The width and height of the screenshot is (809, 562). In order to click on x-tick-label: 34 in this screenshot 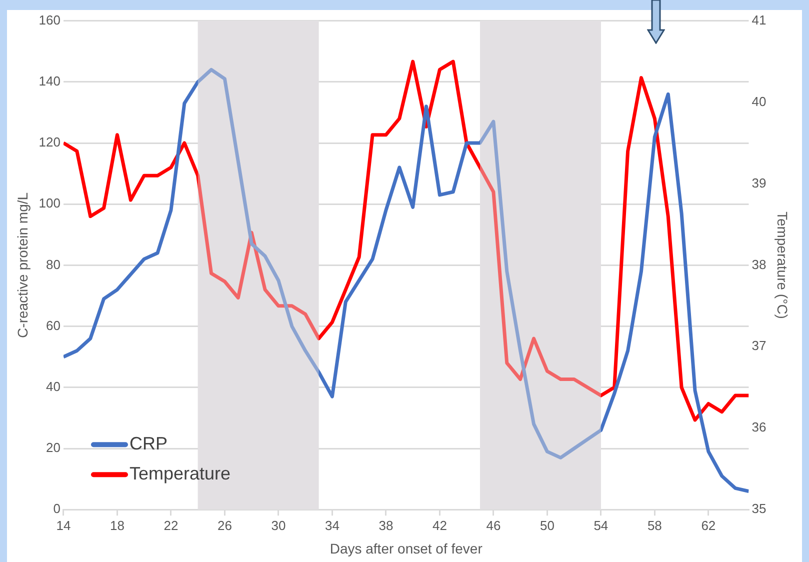, I will do `click(332, 525)`.